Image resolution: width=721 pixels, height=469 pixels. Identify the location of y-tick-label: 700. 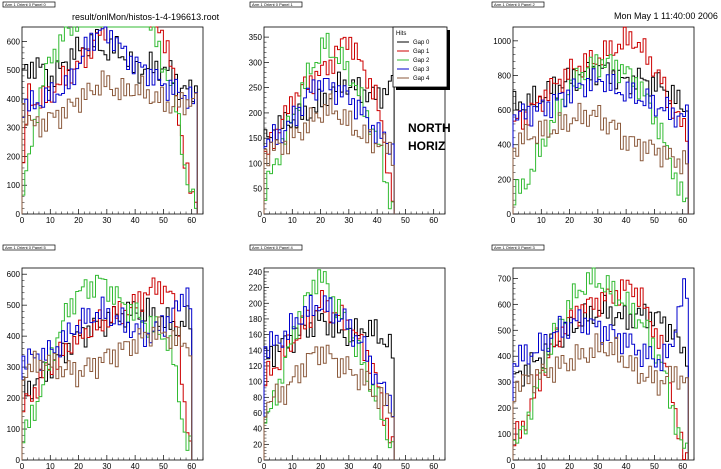
(505, 278).